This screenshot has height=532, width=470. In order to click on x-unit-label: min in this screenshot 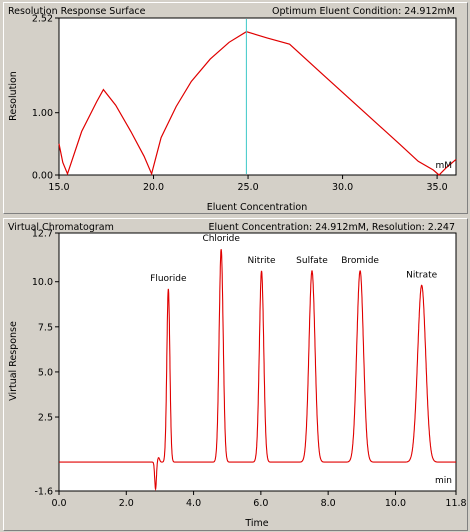, I will do `click(443, 481)`.